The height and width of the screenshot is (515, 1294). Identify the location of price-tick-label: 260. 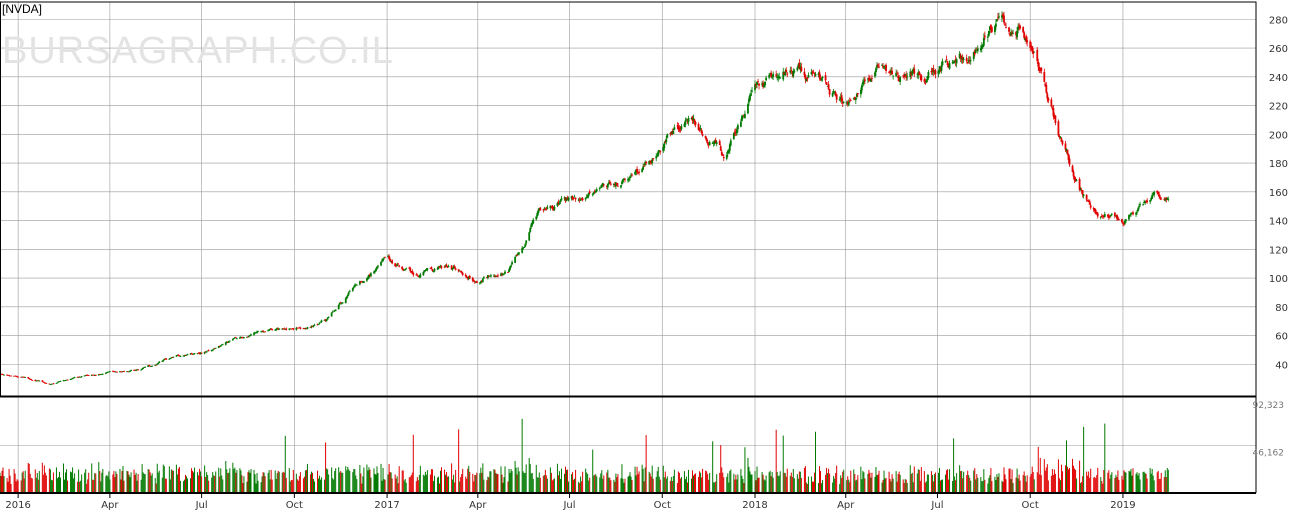
(1278, 49).